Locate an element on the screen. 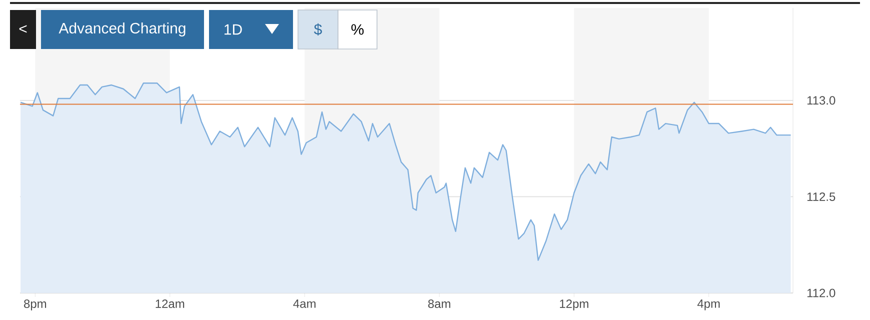 This screenshot has height=320, width=870. annotation: < is located at coordinates (23, 29).